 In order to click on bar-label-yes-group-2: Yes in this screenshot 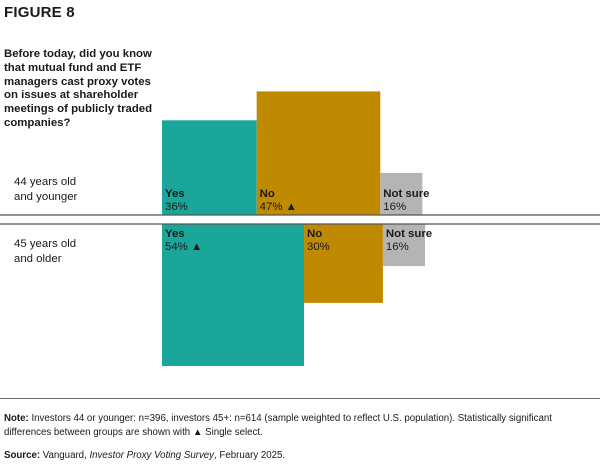, I will do `click(175, 234)`.